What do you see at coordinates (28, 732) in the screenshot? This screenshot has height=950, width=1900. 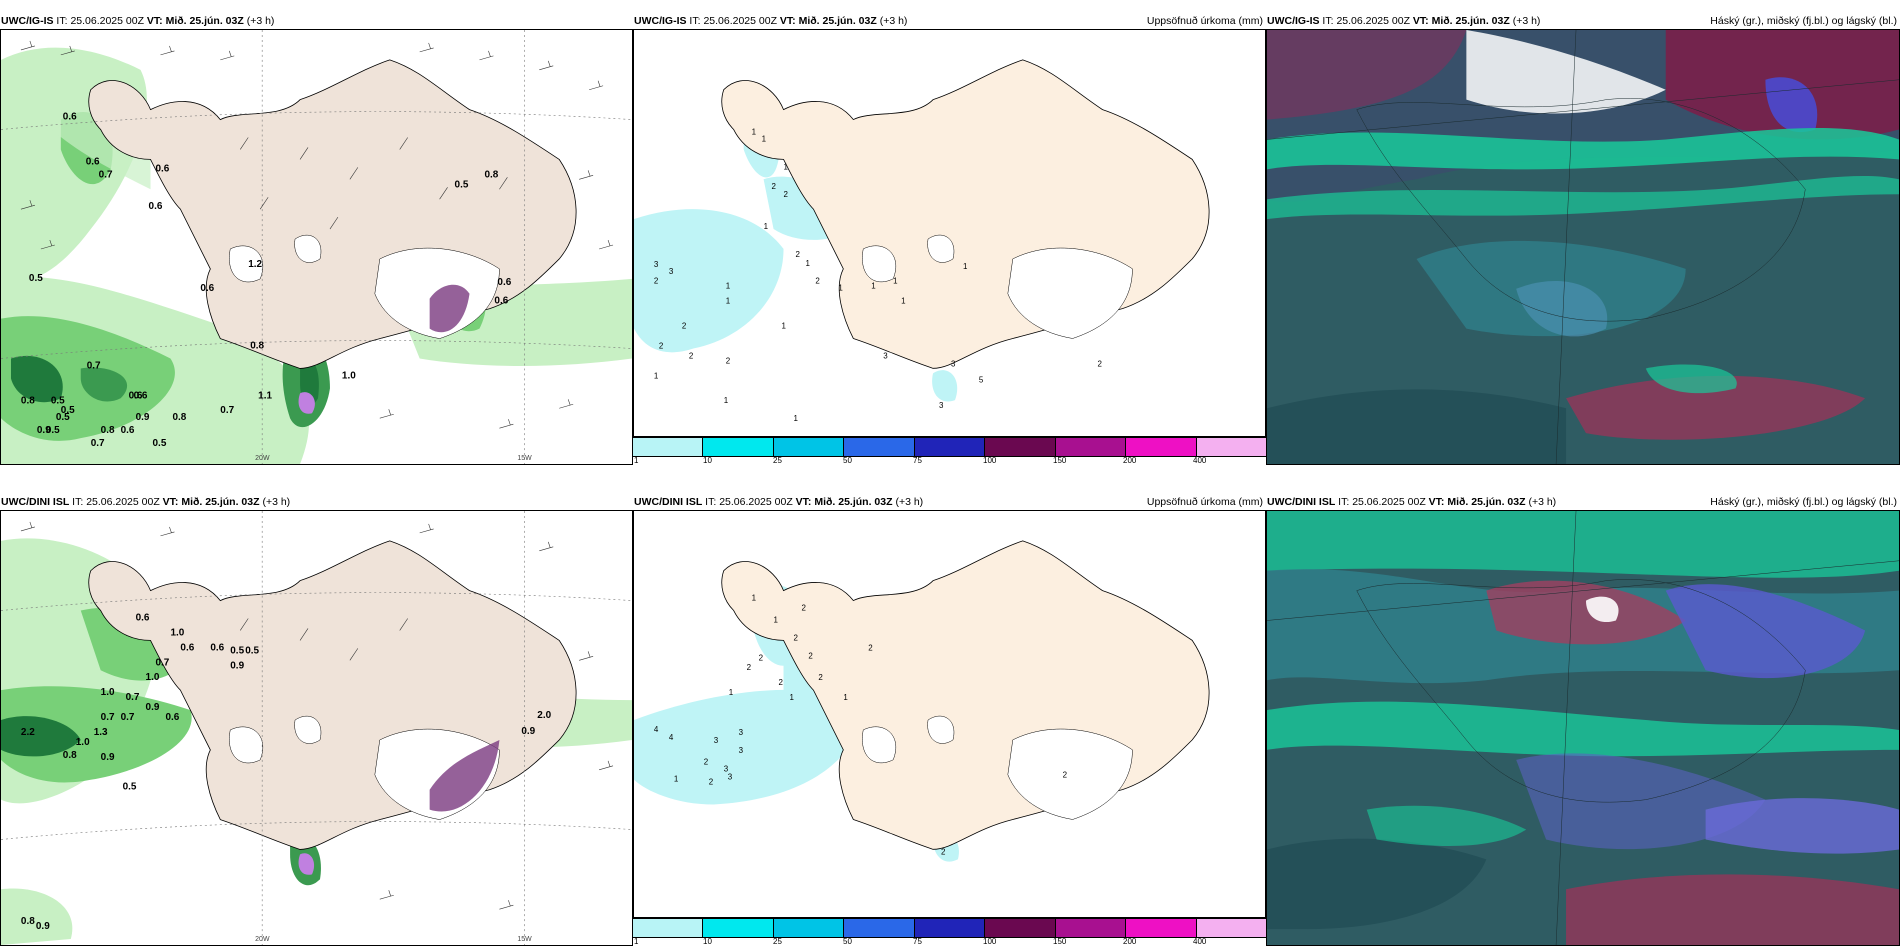 I see `svg-text: 2.2` at bounding box center [28, 732].